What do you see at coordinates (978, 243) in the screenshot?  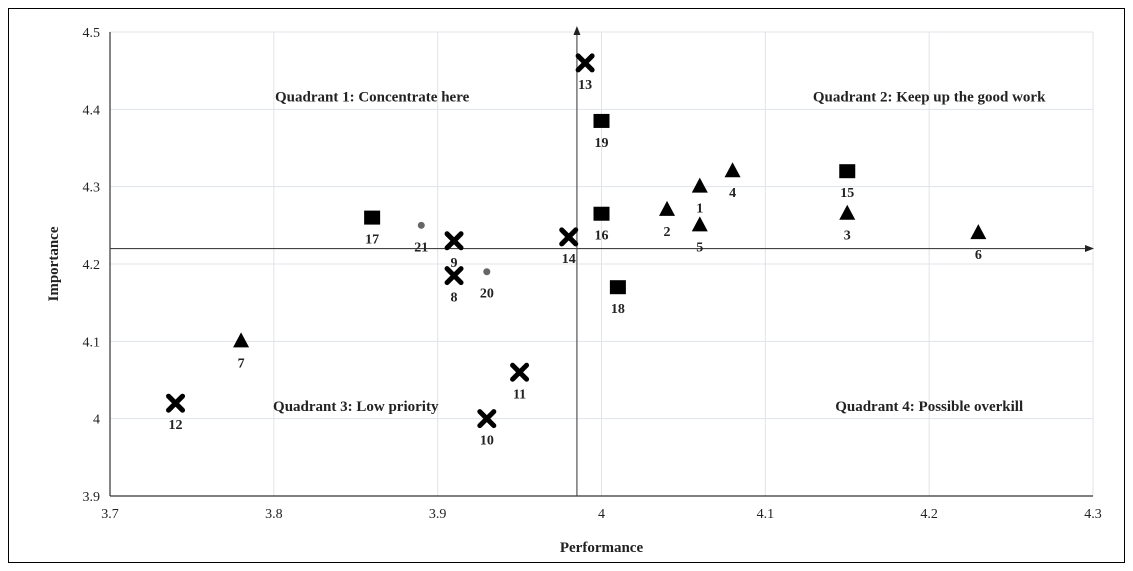 I see `data-point-6: 6` at bounding box center [978, 243].